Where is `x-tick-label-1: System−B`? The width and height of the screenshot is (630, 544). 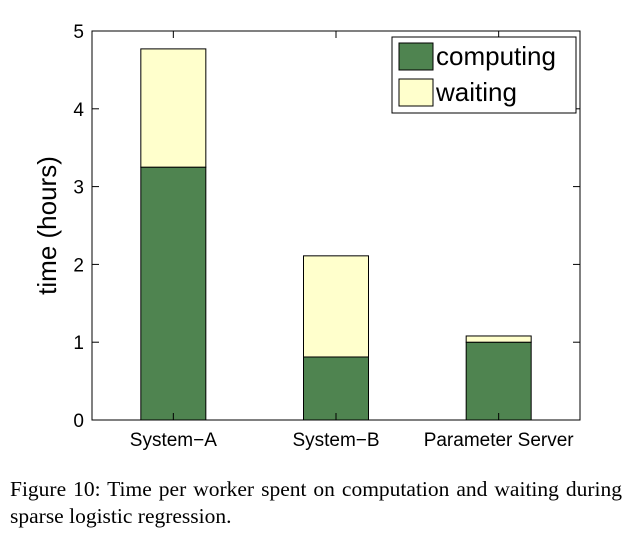
x-tick-label-1: System−B is located at coordinates (335, 440).